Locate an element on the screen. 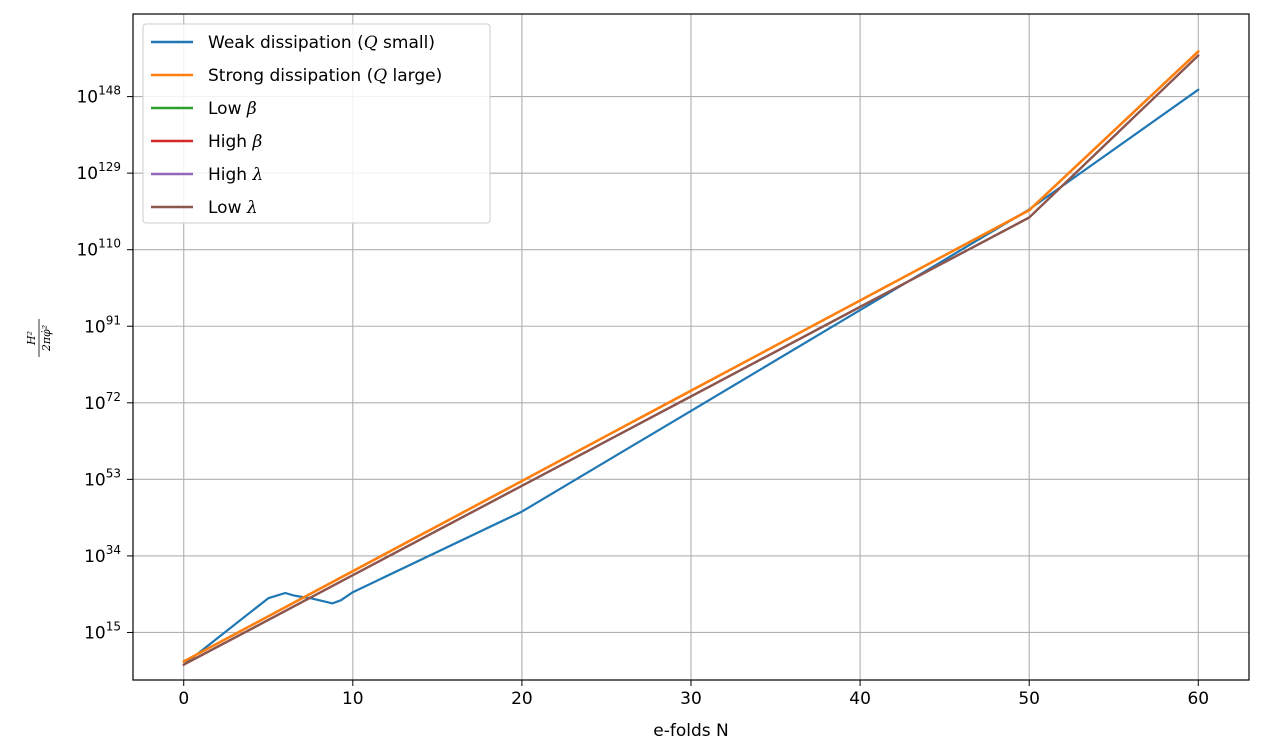 The image size is (1263, 754). x-tick-label: 40 is located at coordinates (860, 699).